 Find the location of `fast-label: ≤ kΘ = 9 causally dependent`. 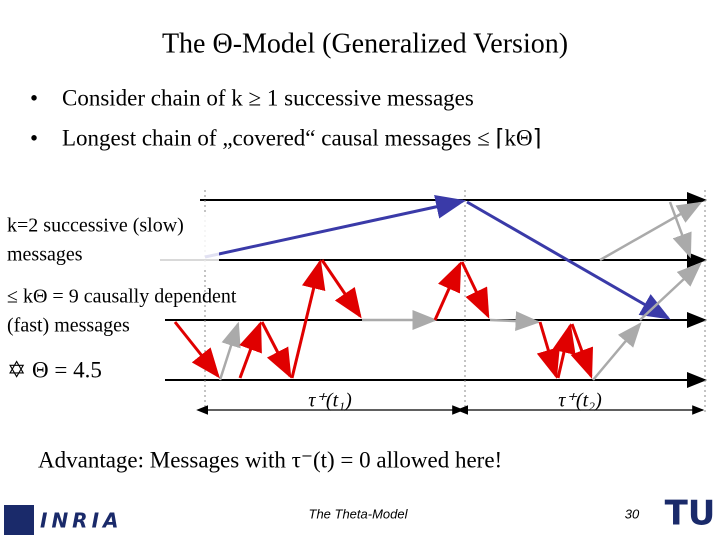

fast-label: ≤ kΘ = 9 causally dependent is located at coordinates (122, 297).